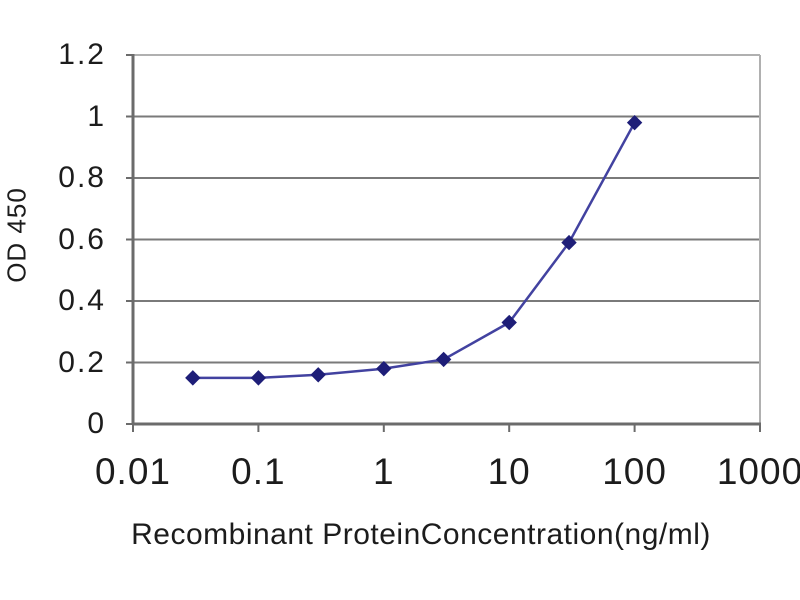 The height and width of the screenshot is (600, 800). Describe the element at coordinates (16, 235) in the screenshot. I see `y-axis-title: OD 450` at that location.